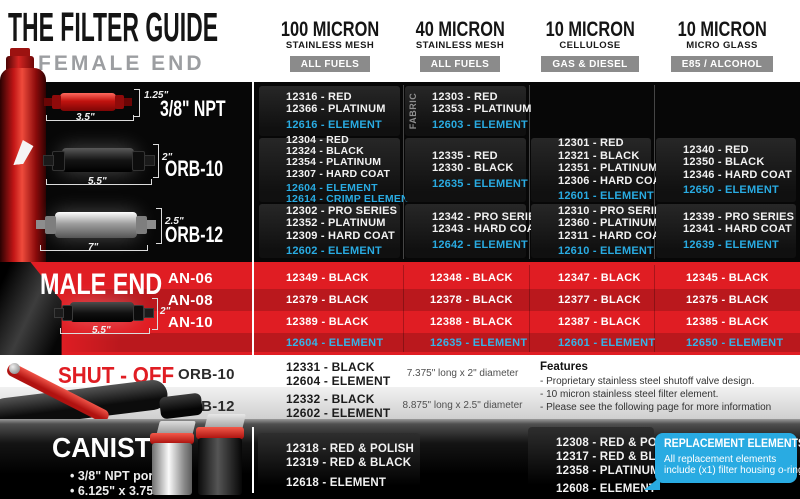 The image size is (800, 499). Describe the element at coordinates (591, 143) in the screenshot. I see `part-number: 12301 - RED` at that location.